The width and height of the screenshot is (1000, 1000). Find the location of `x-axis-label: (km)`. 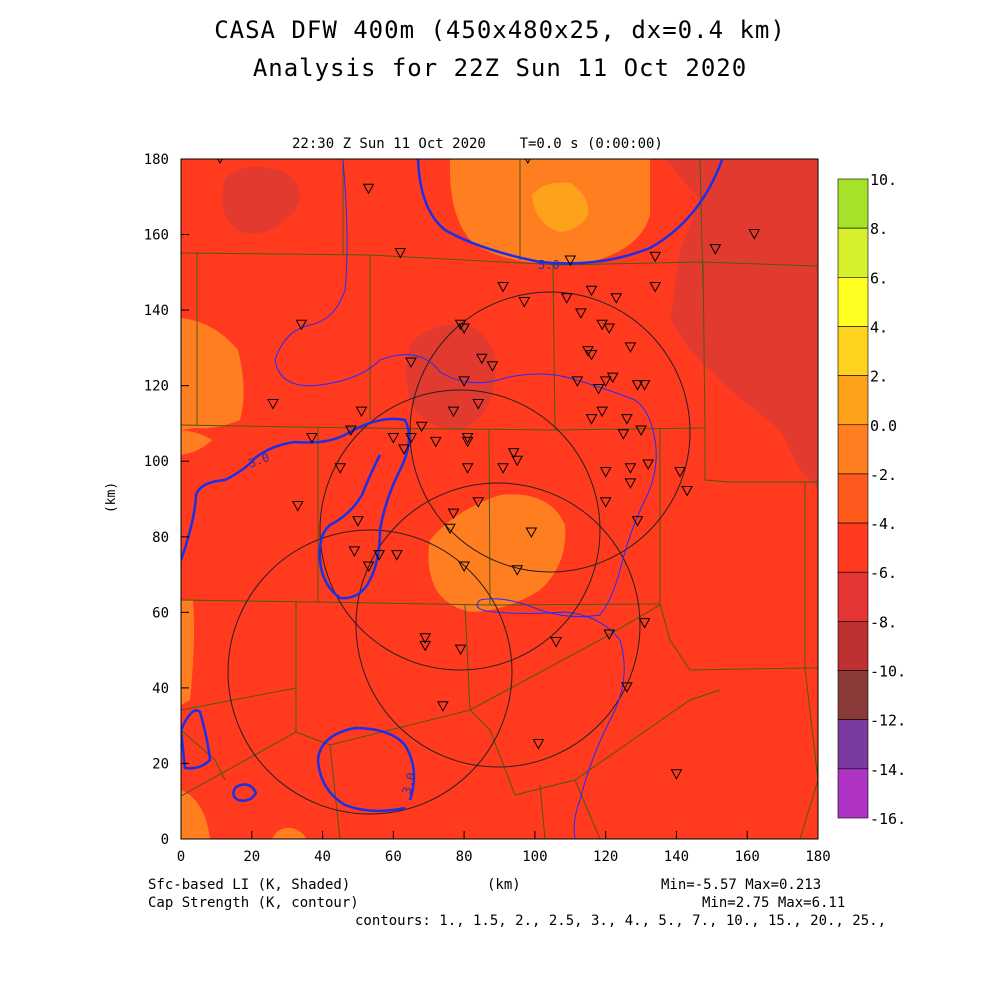

x-axis-label: (km) is located at coordinates (504, 885).